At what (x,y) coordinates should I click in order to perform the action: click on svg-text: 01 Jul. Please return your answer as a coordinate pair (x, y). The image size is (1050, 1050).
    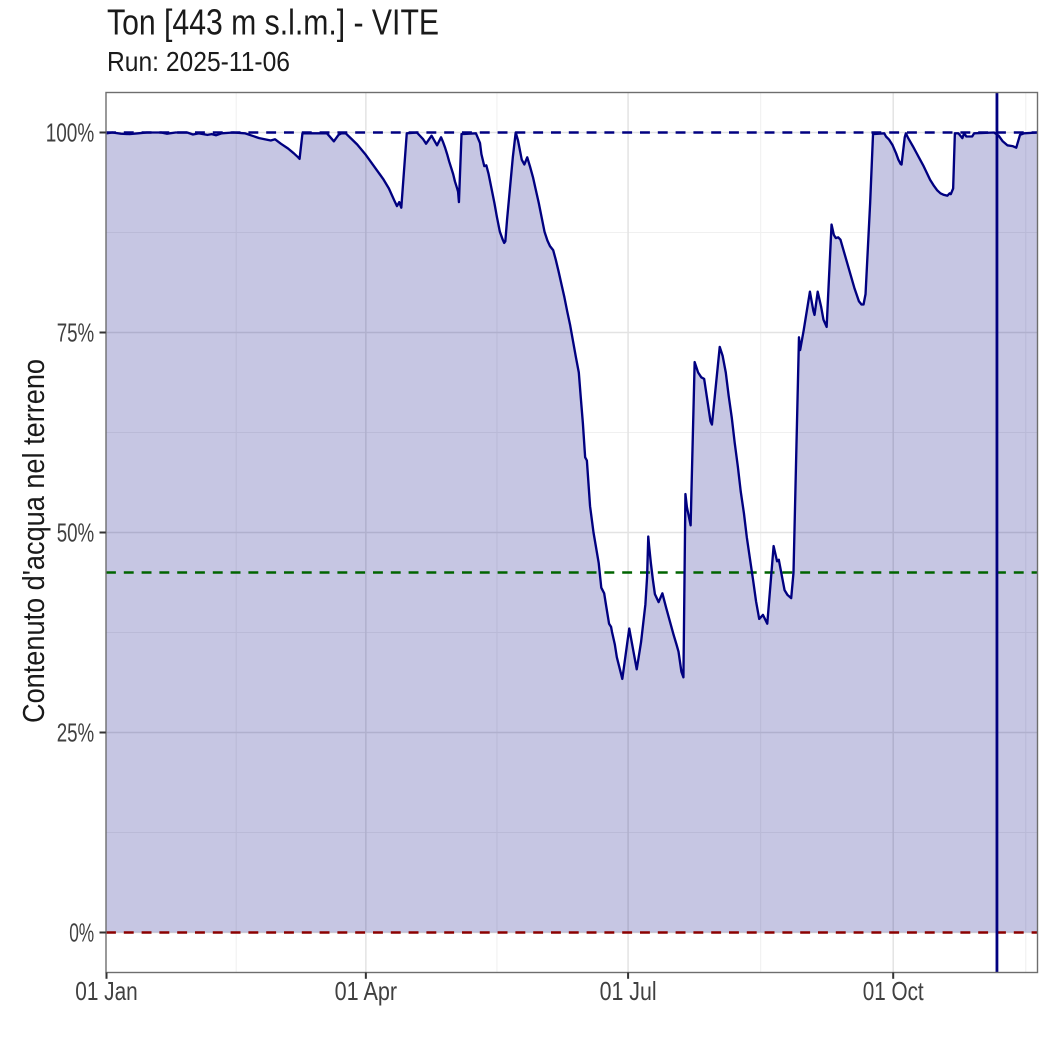
    Looking at the image, I should click on (628, 991).